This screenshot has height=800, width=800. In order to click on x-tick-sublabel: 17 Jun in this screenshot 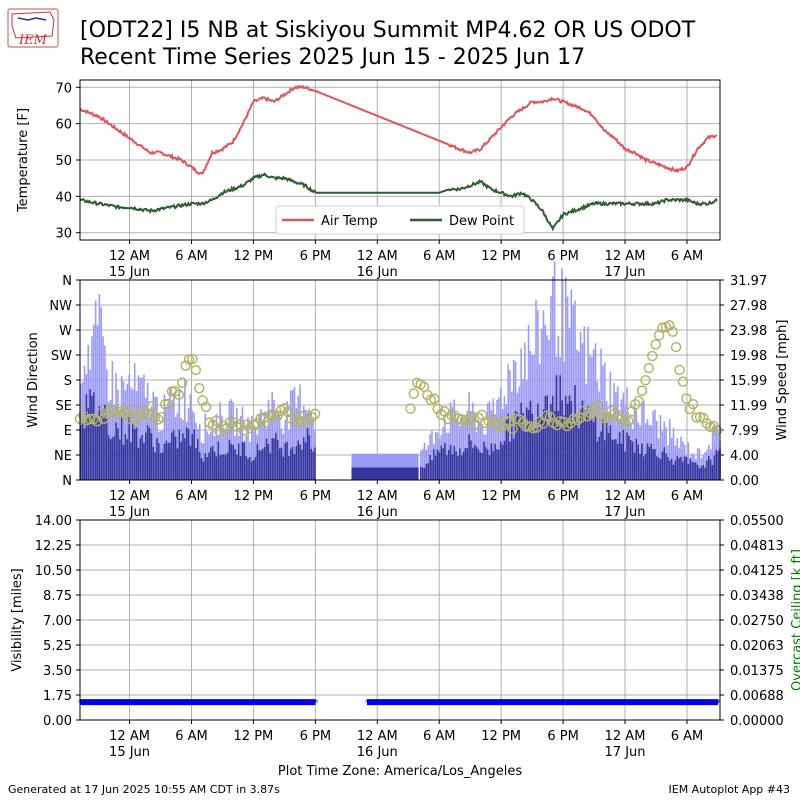, I will do `click(625, 752)`.